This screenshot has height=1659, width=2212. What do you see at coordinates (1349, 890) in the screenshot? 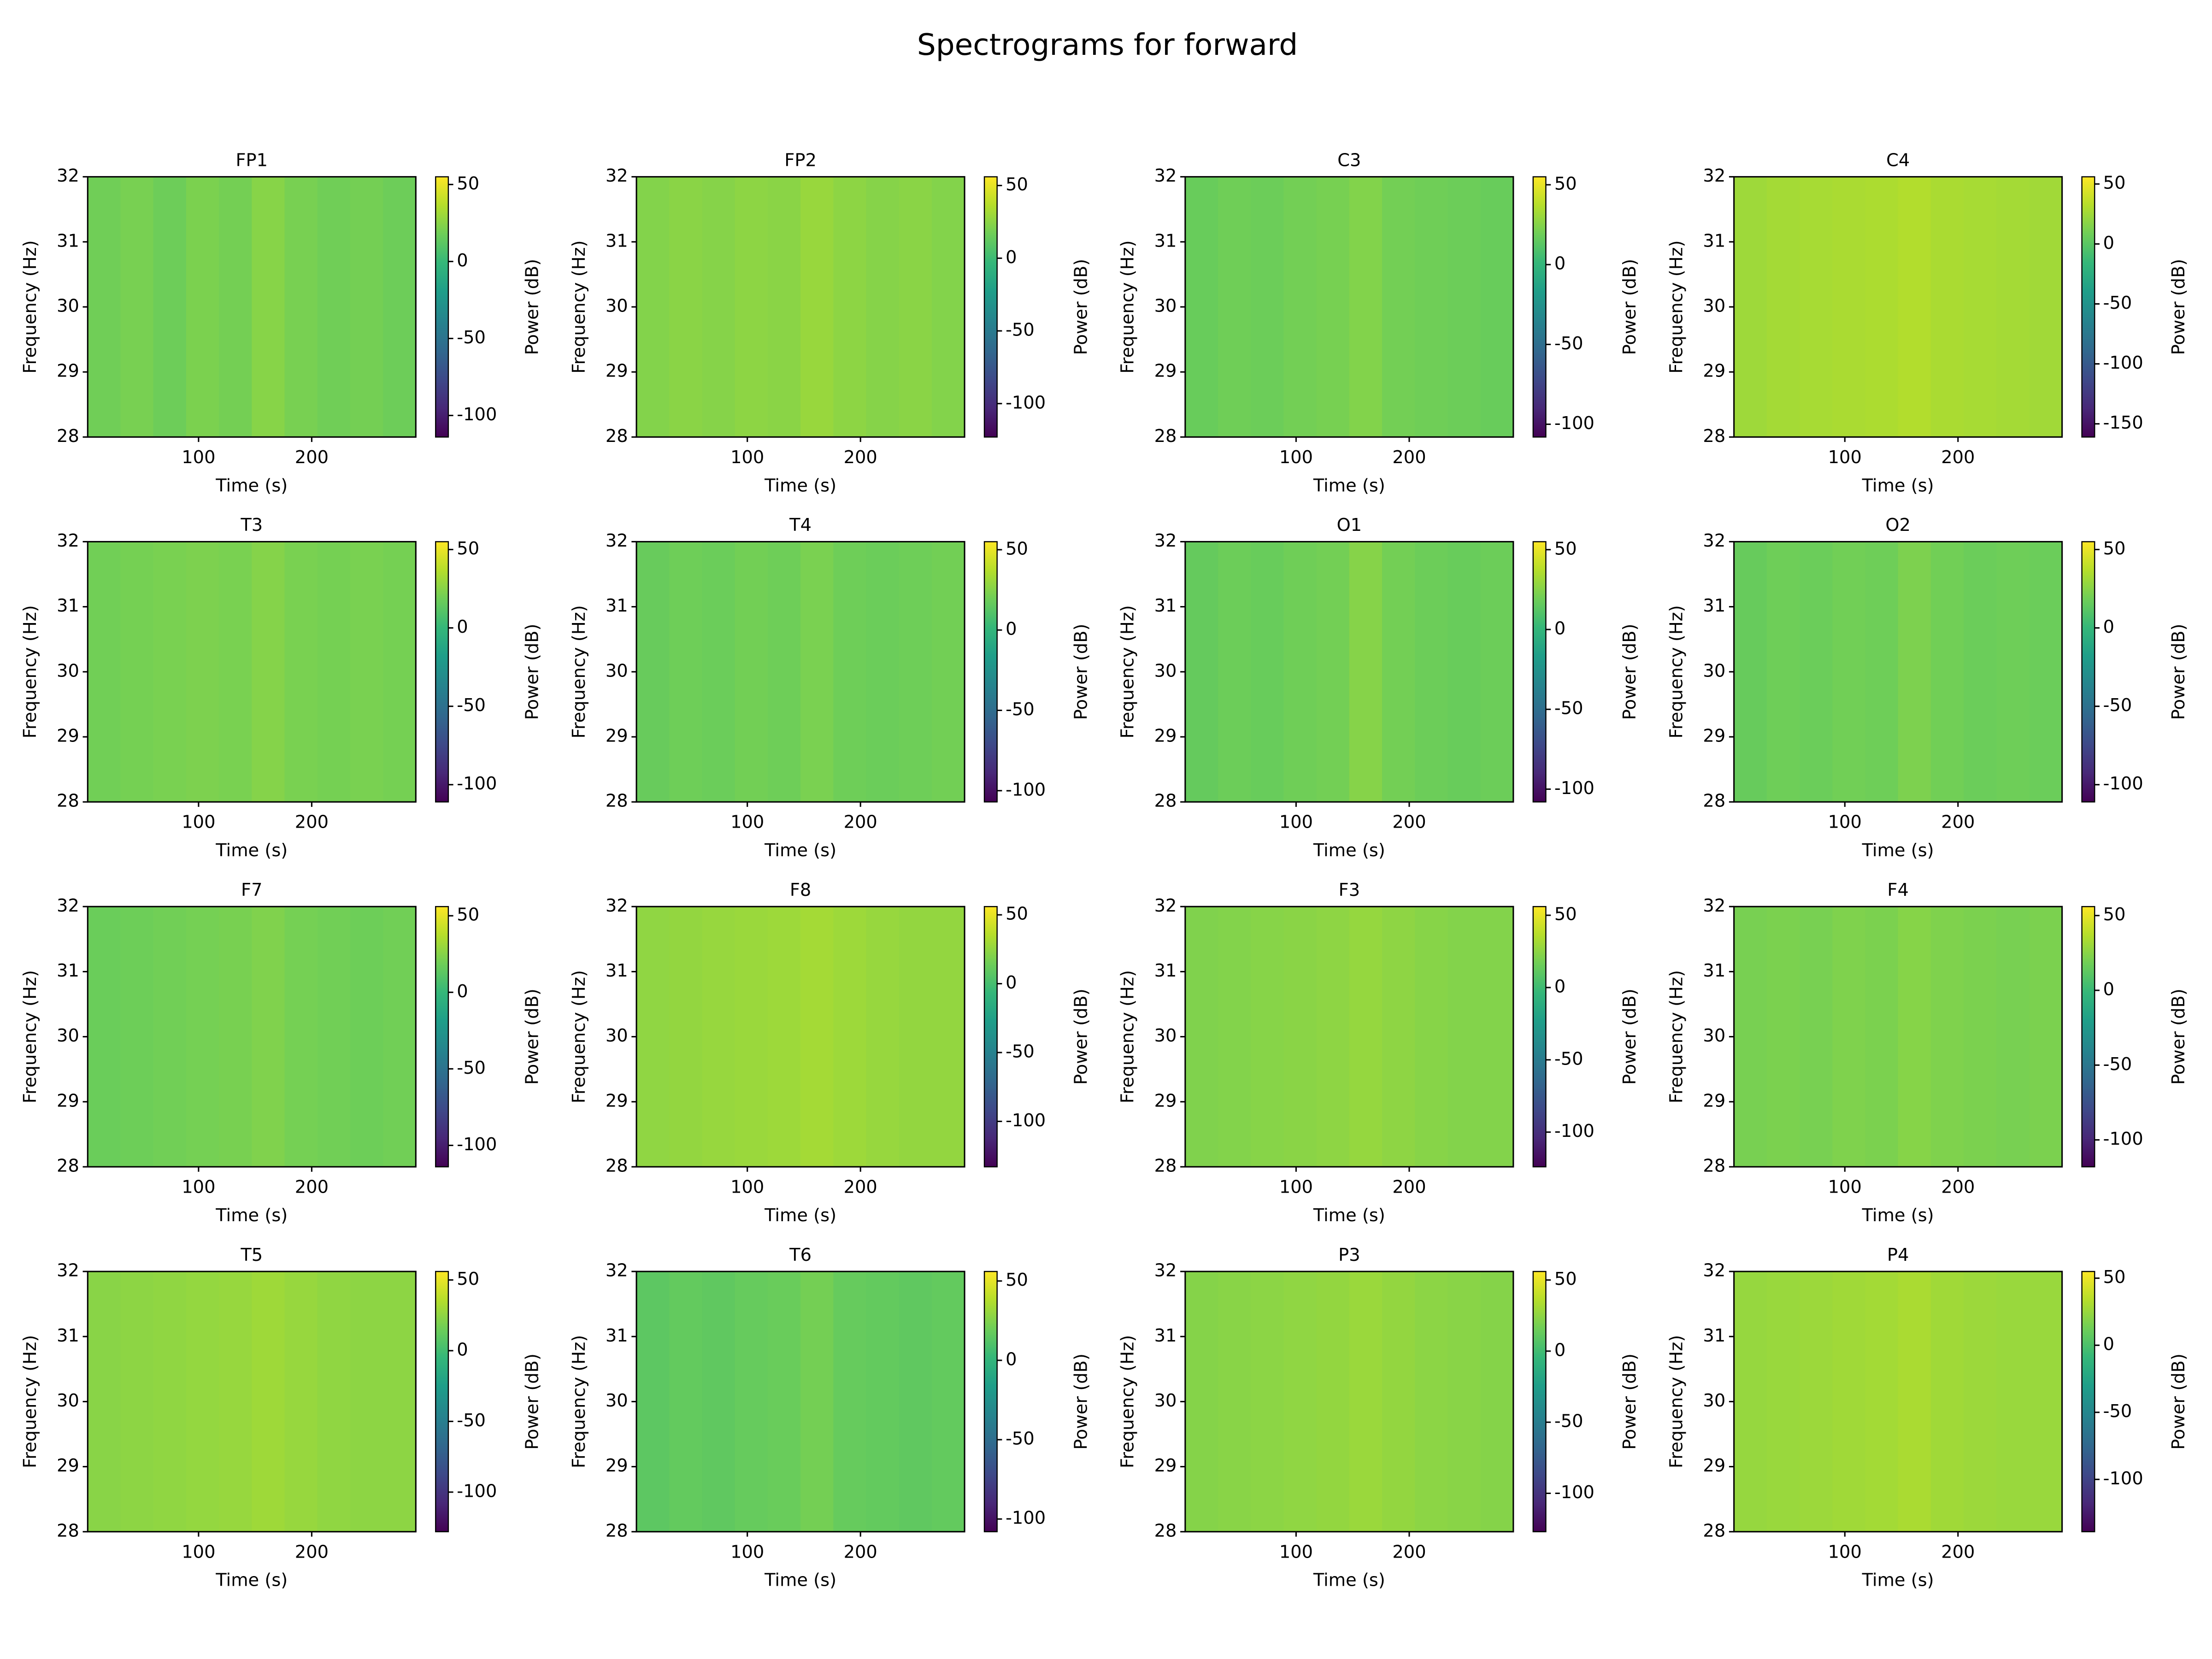
I see `subplot-title: F3` at bounding box center [1349, 890].